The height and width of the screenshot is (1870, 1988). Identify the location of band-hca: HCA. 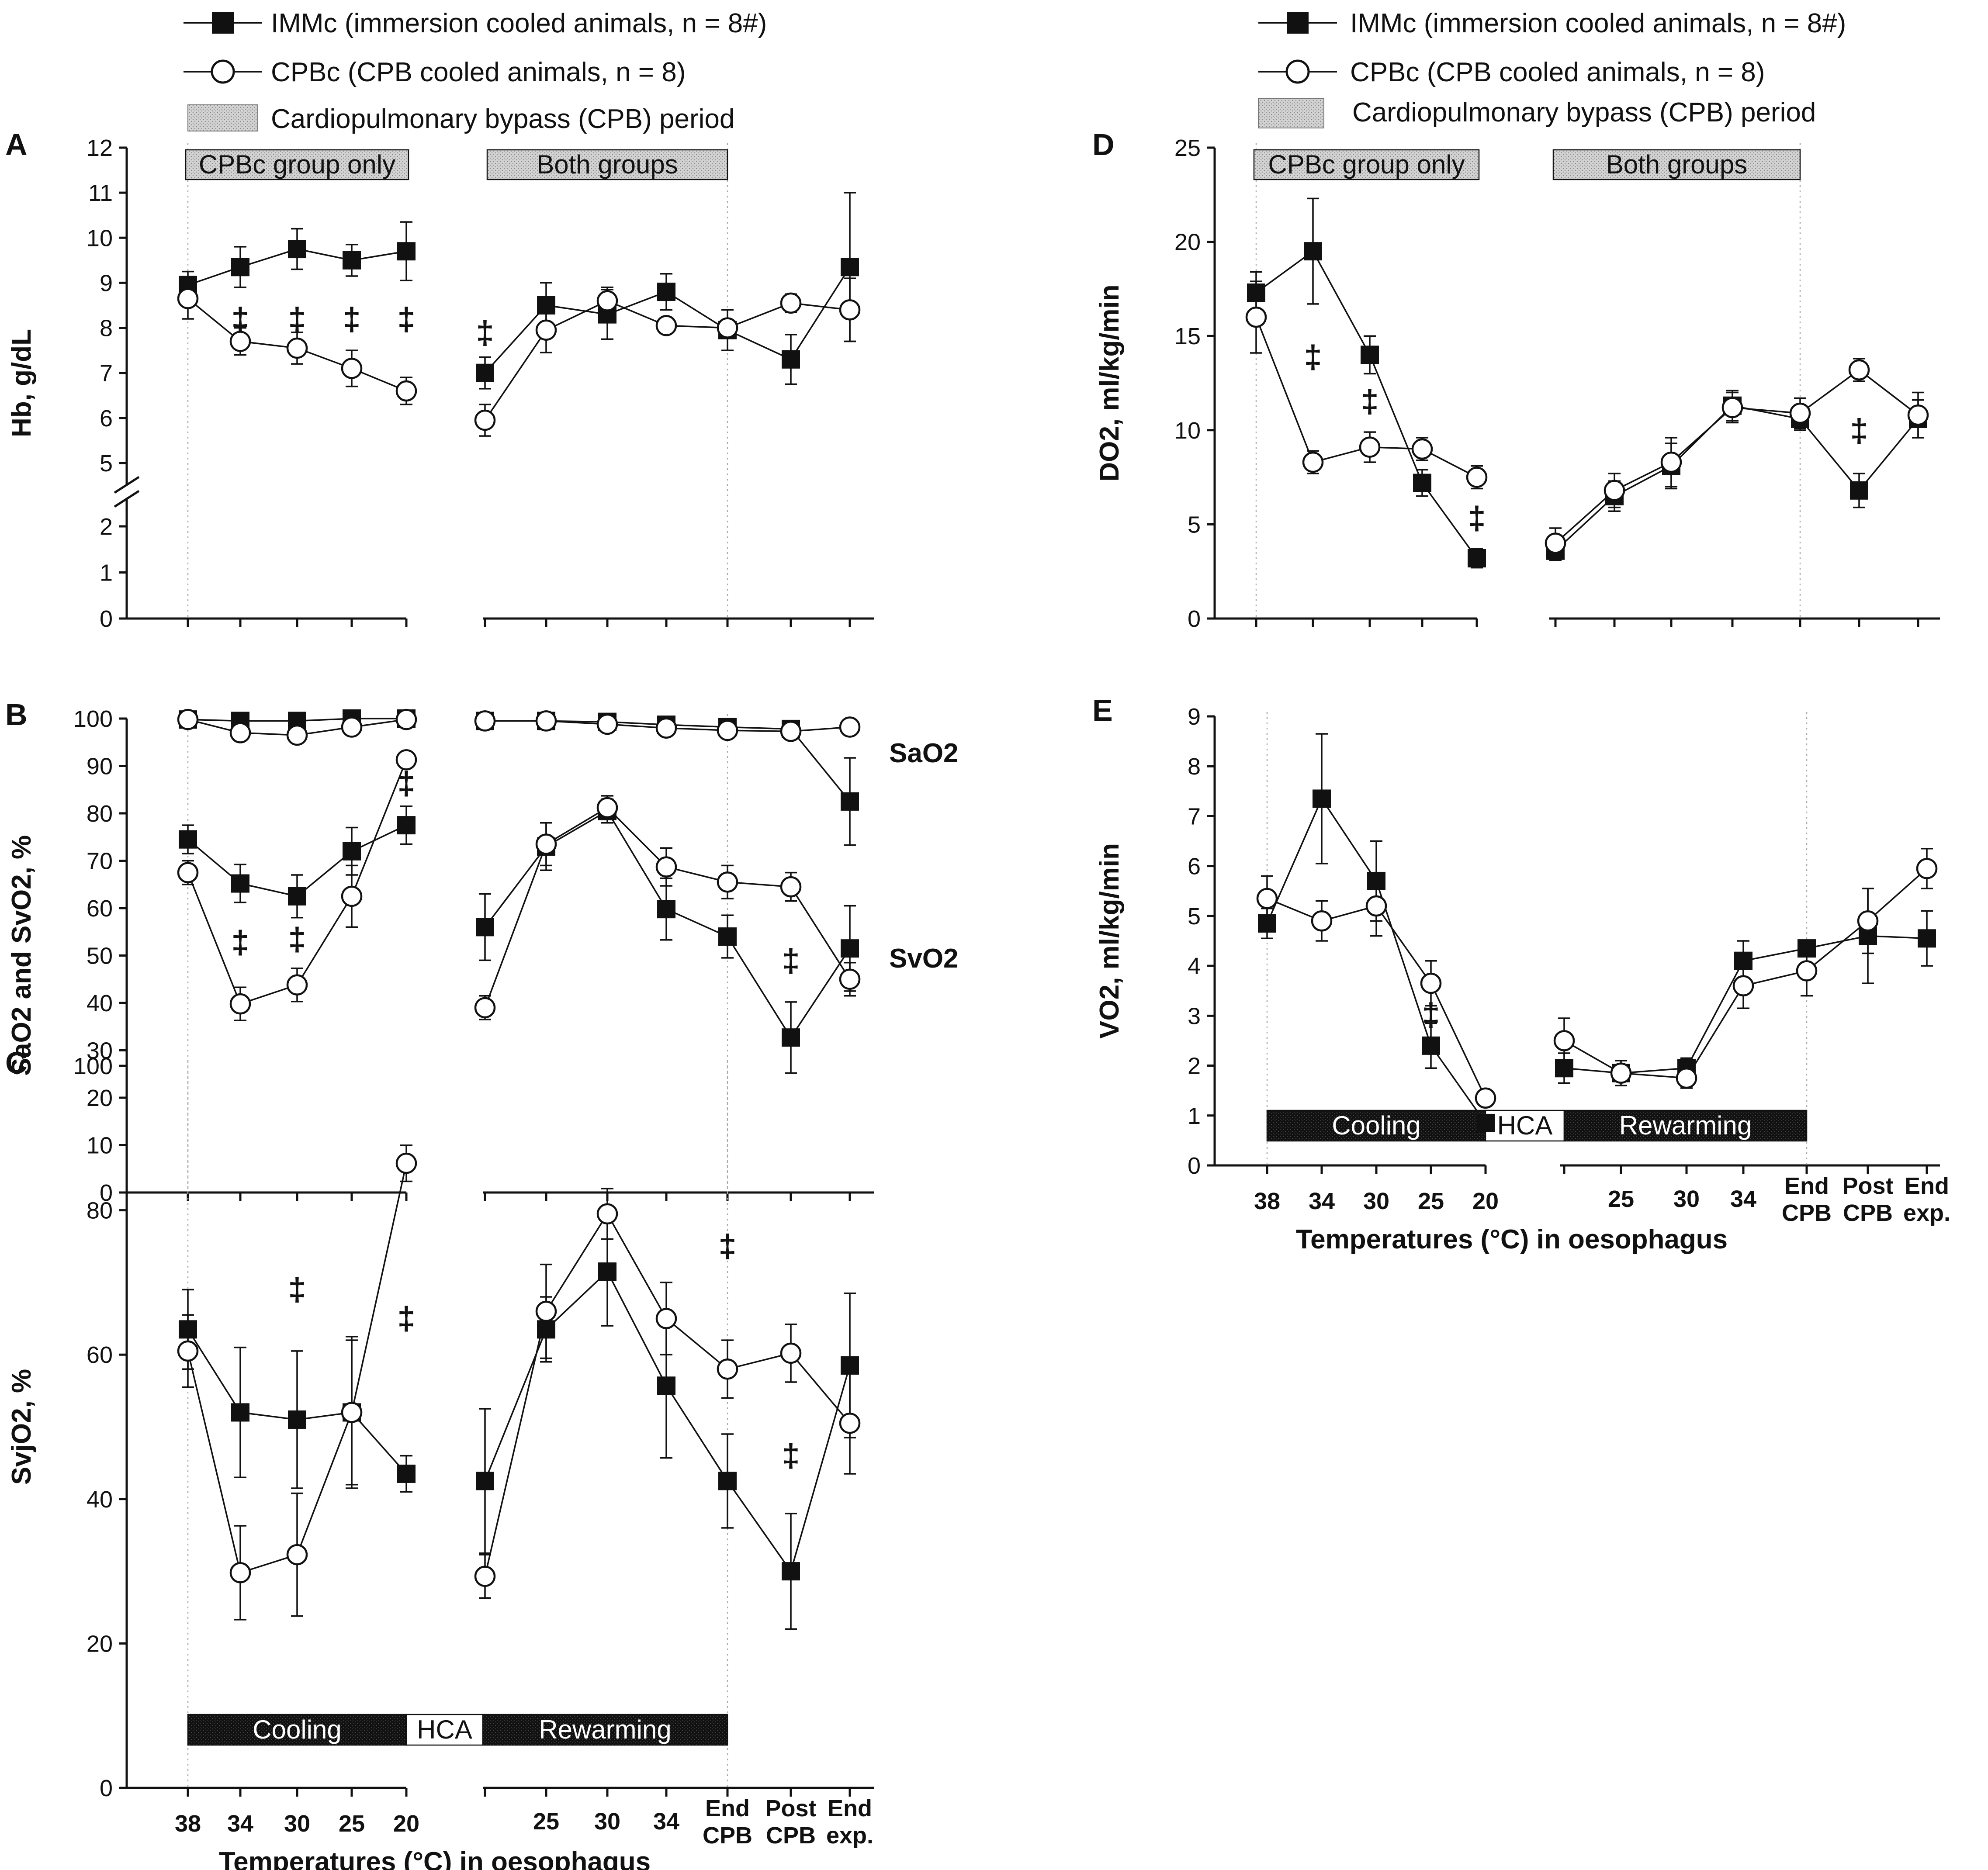
(1525, 1126).